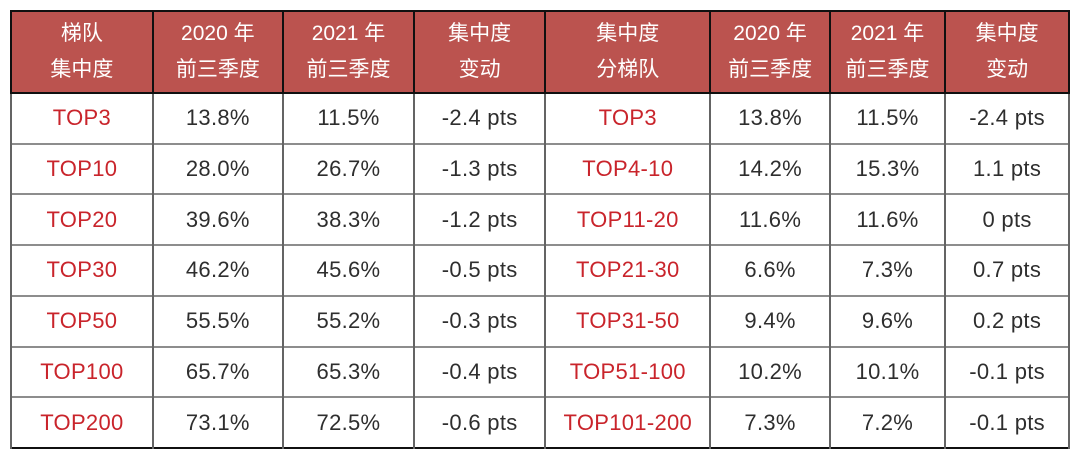 This screenshot has height=459, width=1080. Describe the element at coordinates (82, 52) in the screenshot. I see `column-header-tier: 梯队 集中度` at that location.